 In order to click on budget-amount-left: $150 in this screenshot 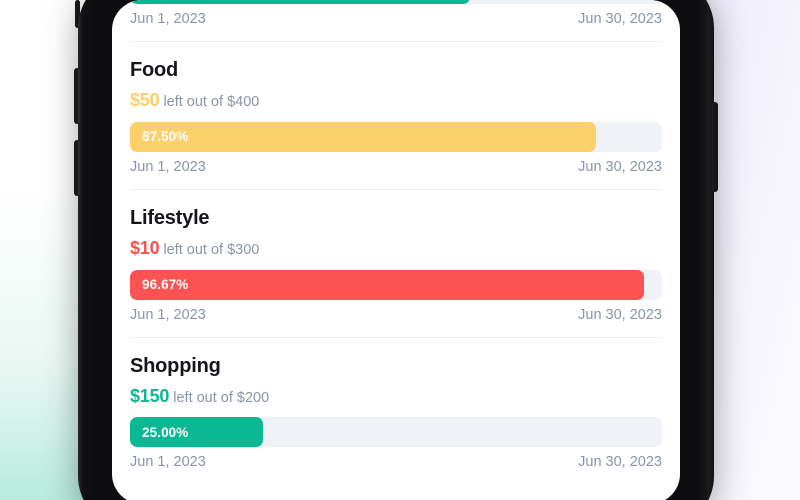, I will do `click(150, 395)`.